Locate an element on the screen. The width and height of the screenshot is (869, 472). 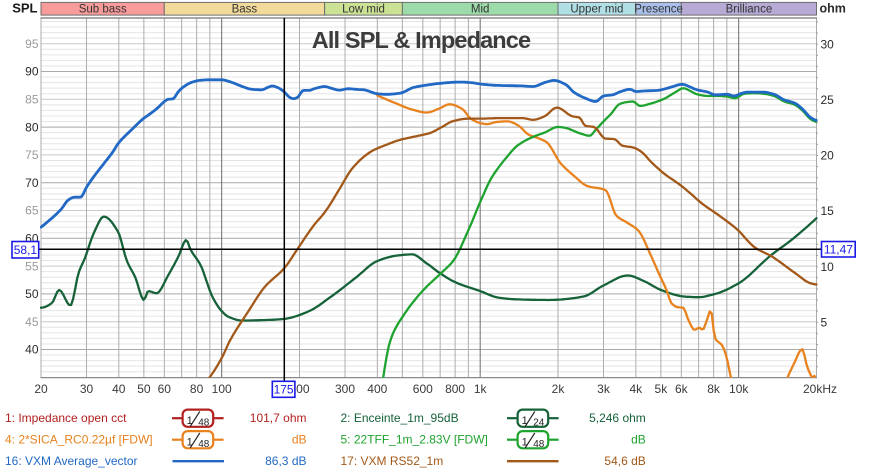
svg-text: Upper mid is located at coordinates (596, 10).